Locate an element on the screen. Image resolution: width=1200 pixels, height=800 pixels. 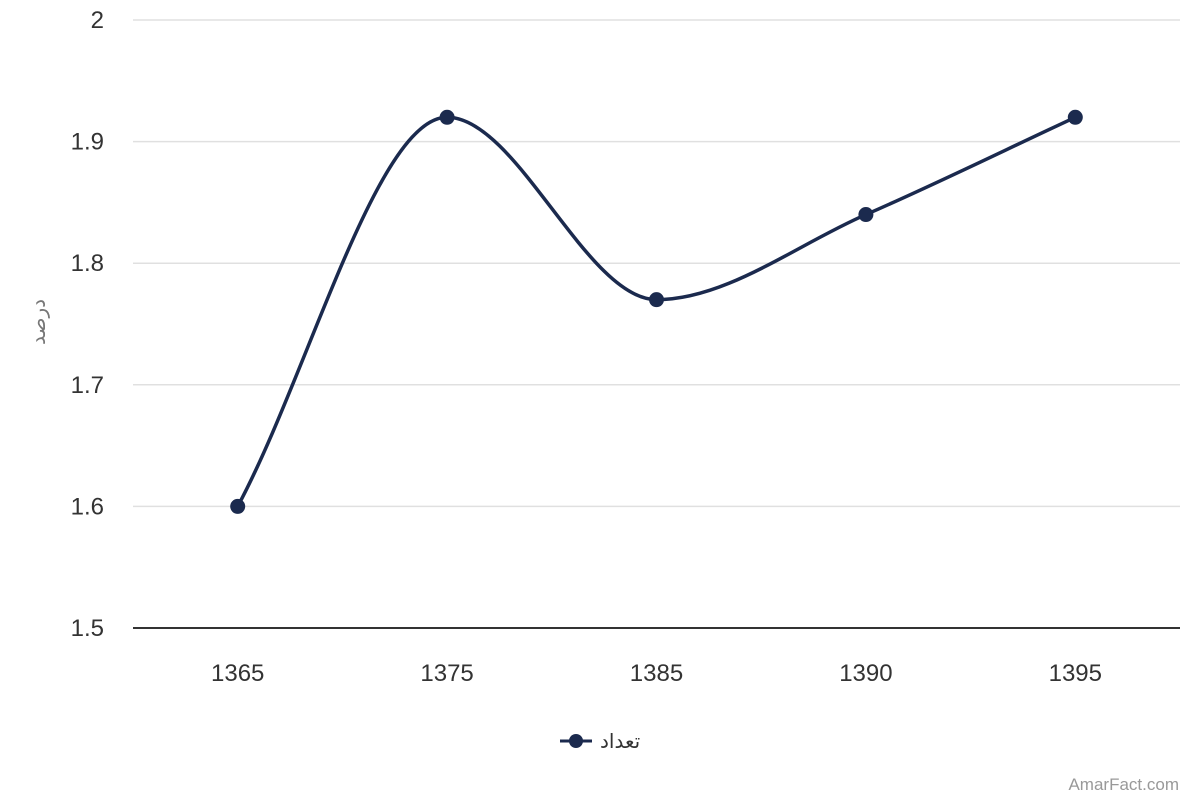
x-axis: 1365 1375 1385 1390 1395 is located at coordinates (656, 657).